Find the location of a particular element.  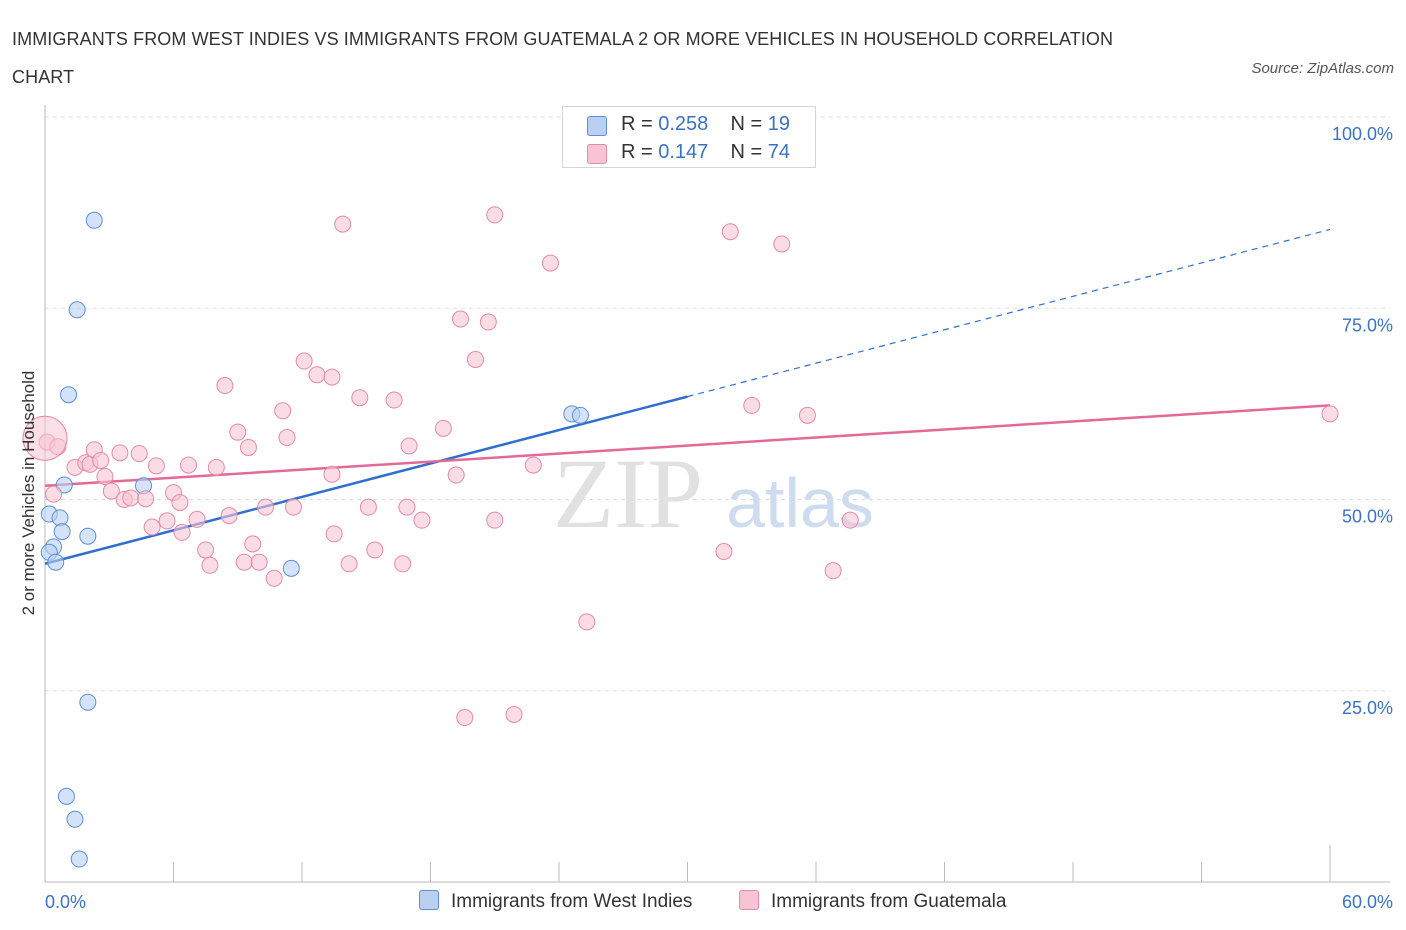

stats-legend: R = 0.258 N = 19 R = 0.147 N = 74 is located at coordinates (689, 137).